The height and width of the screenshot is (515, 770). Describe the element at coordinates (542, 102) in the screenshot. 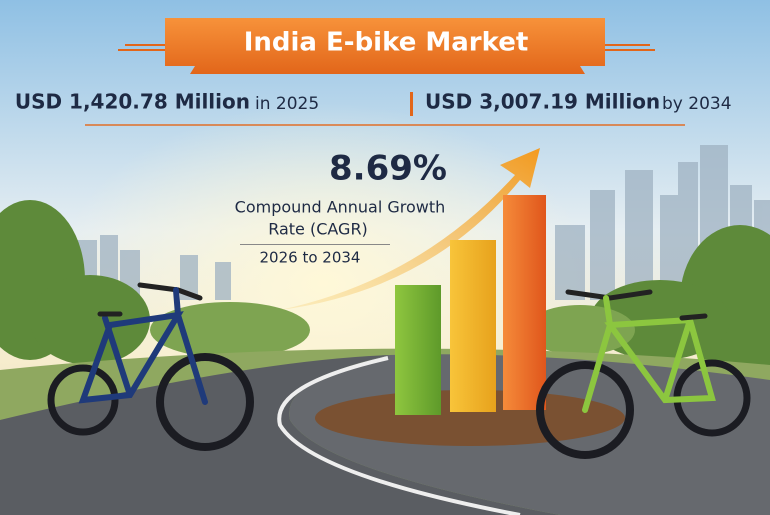

I see `stat-amount: USD 3,007.19 Million` at that location.